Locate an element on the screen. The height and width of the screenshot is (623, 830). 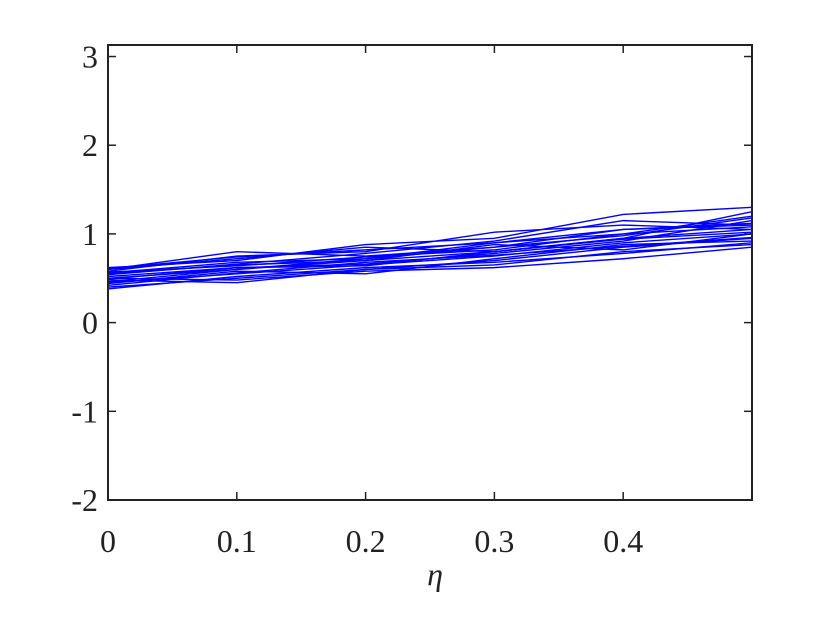
y-tick-label: -2 is located at coordinates (84, 500).